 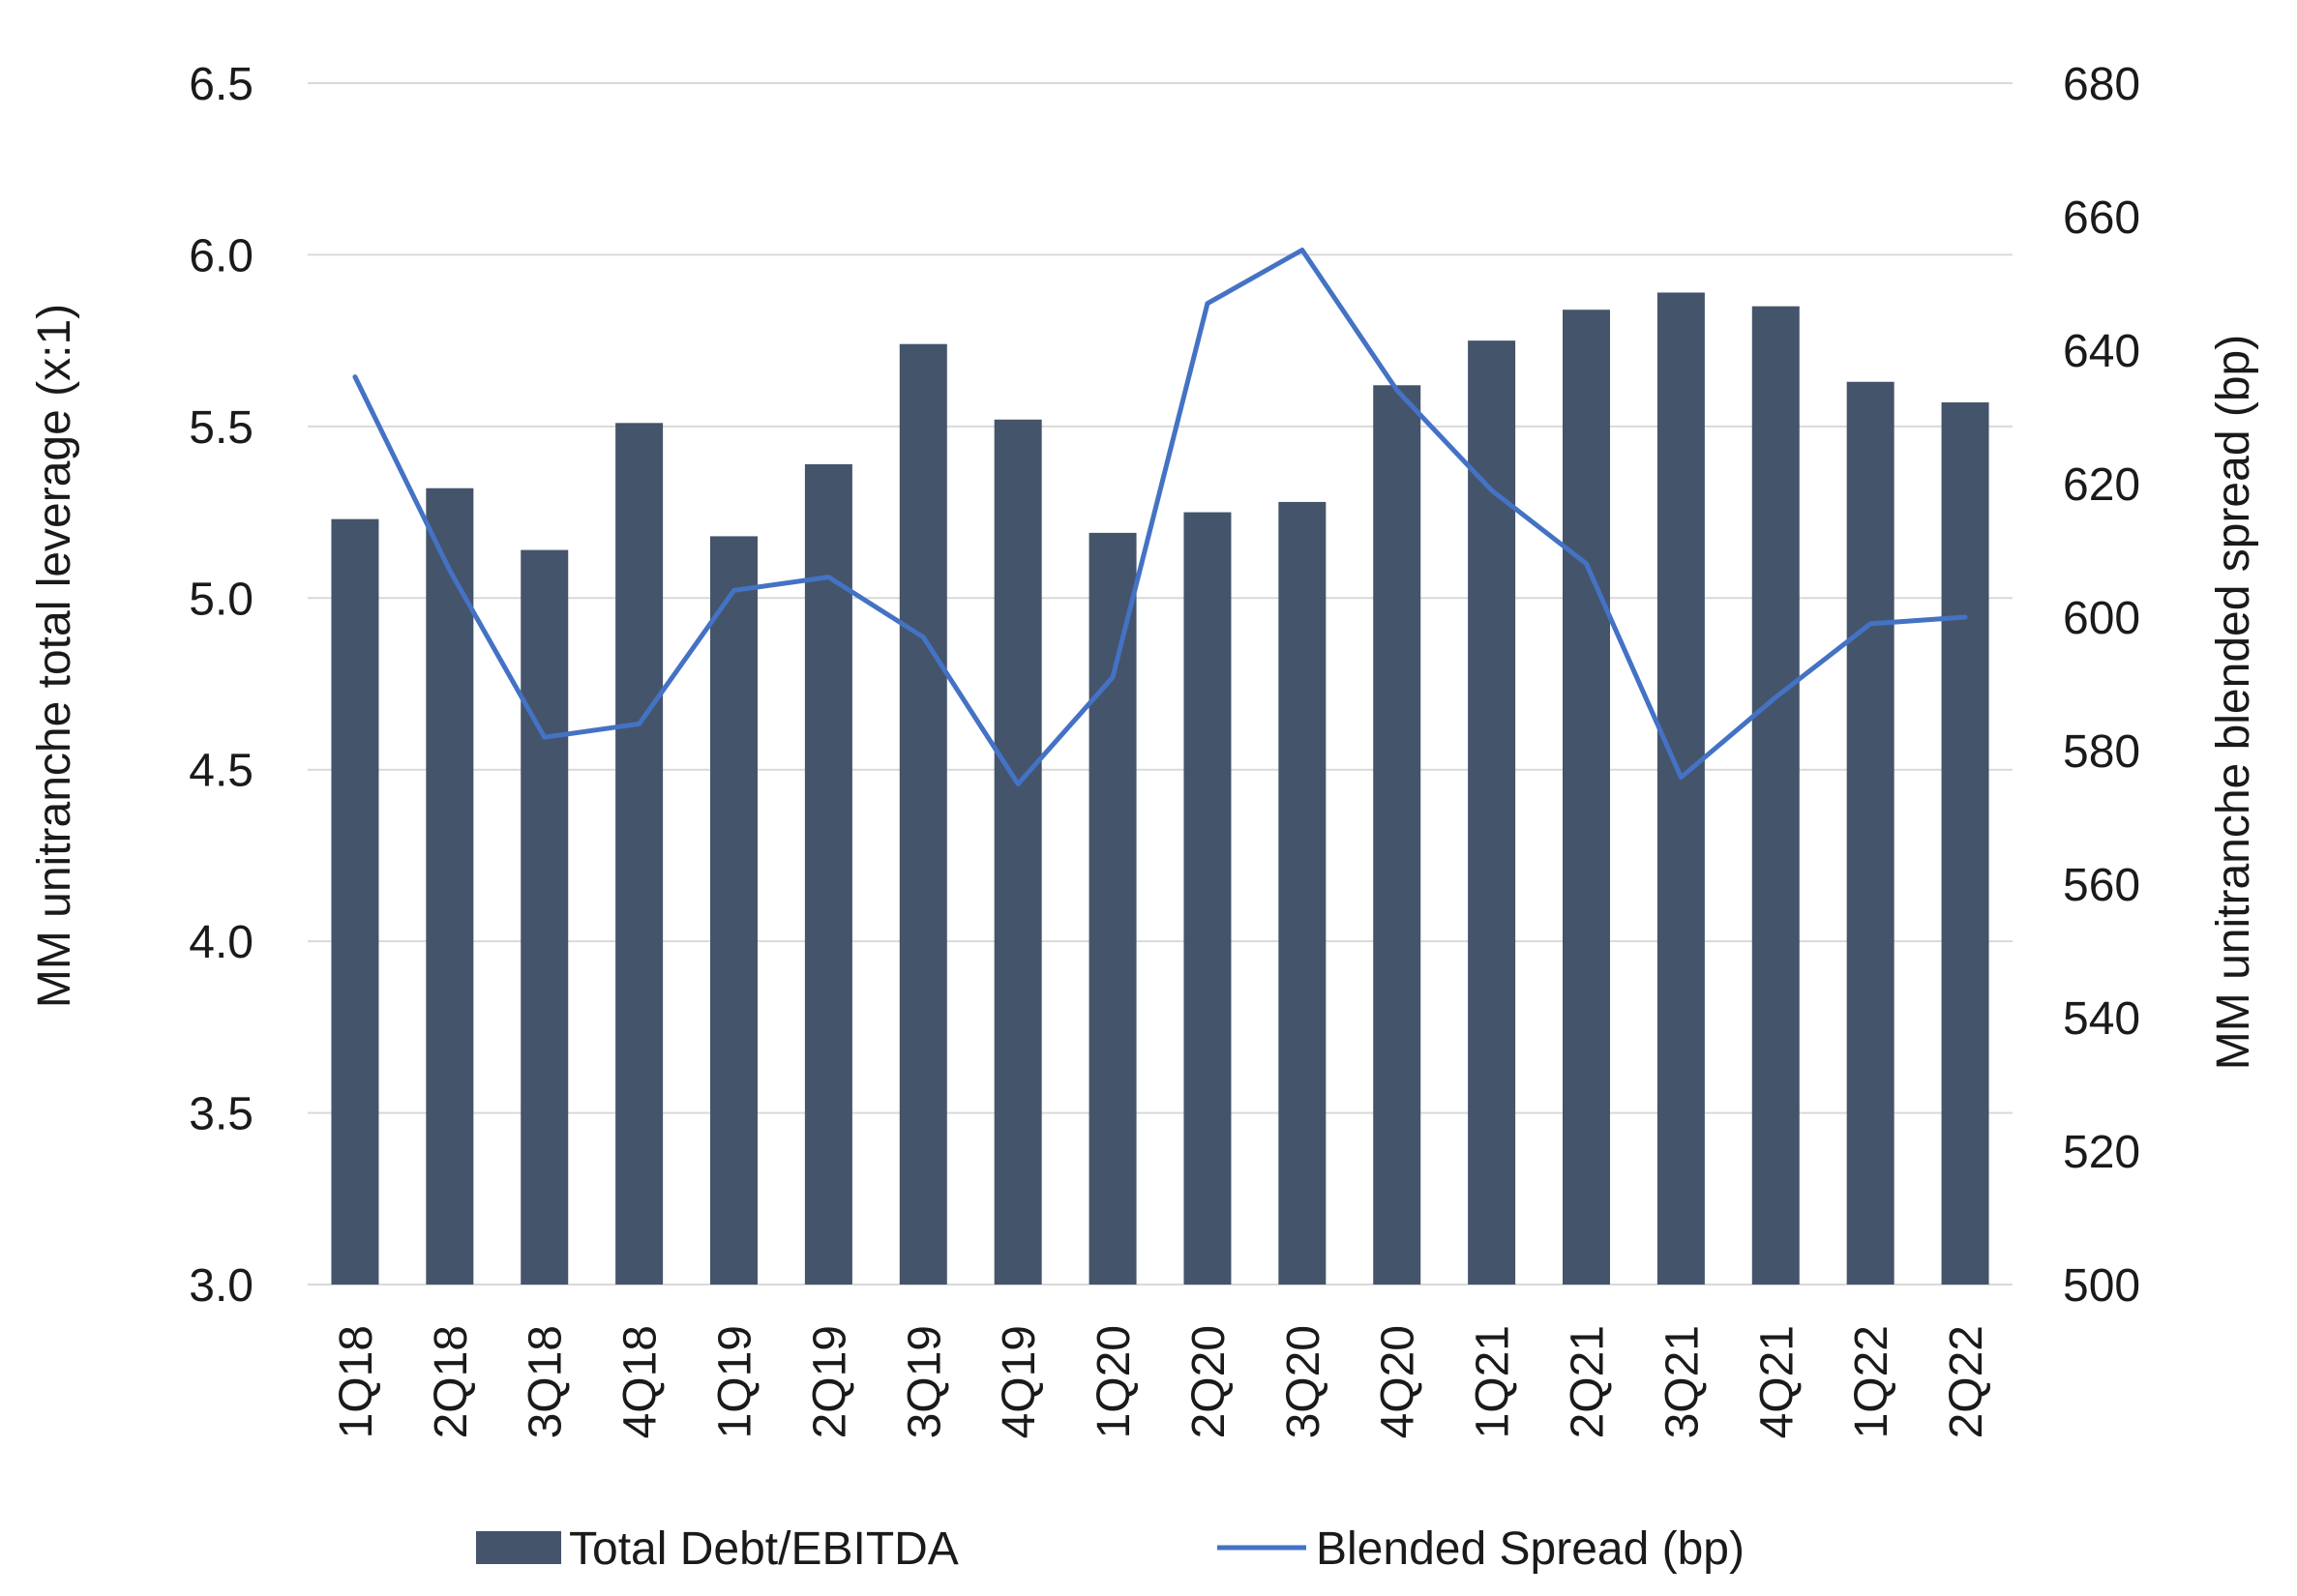 What do you see at coordinates (1966, 1381) in the screenshot?
I see `x-tick-label: 2Q22` at bounding box center [1966, 1381].